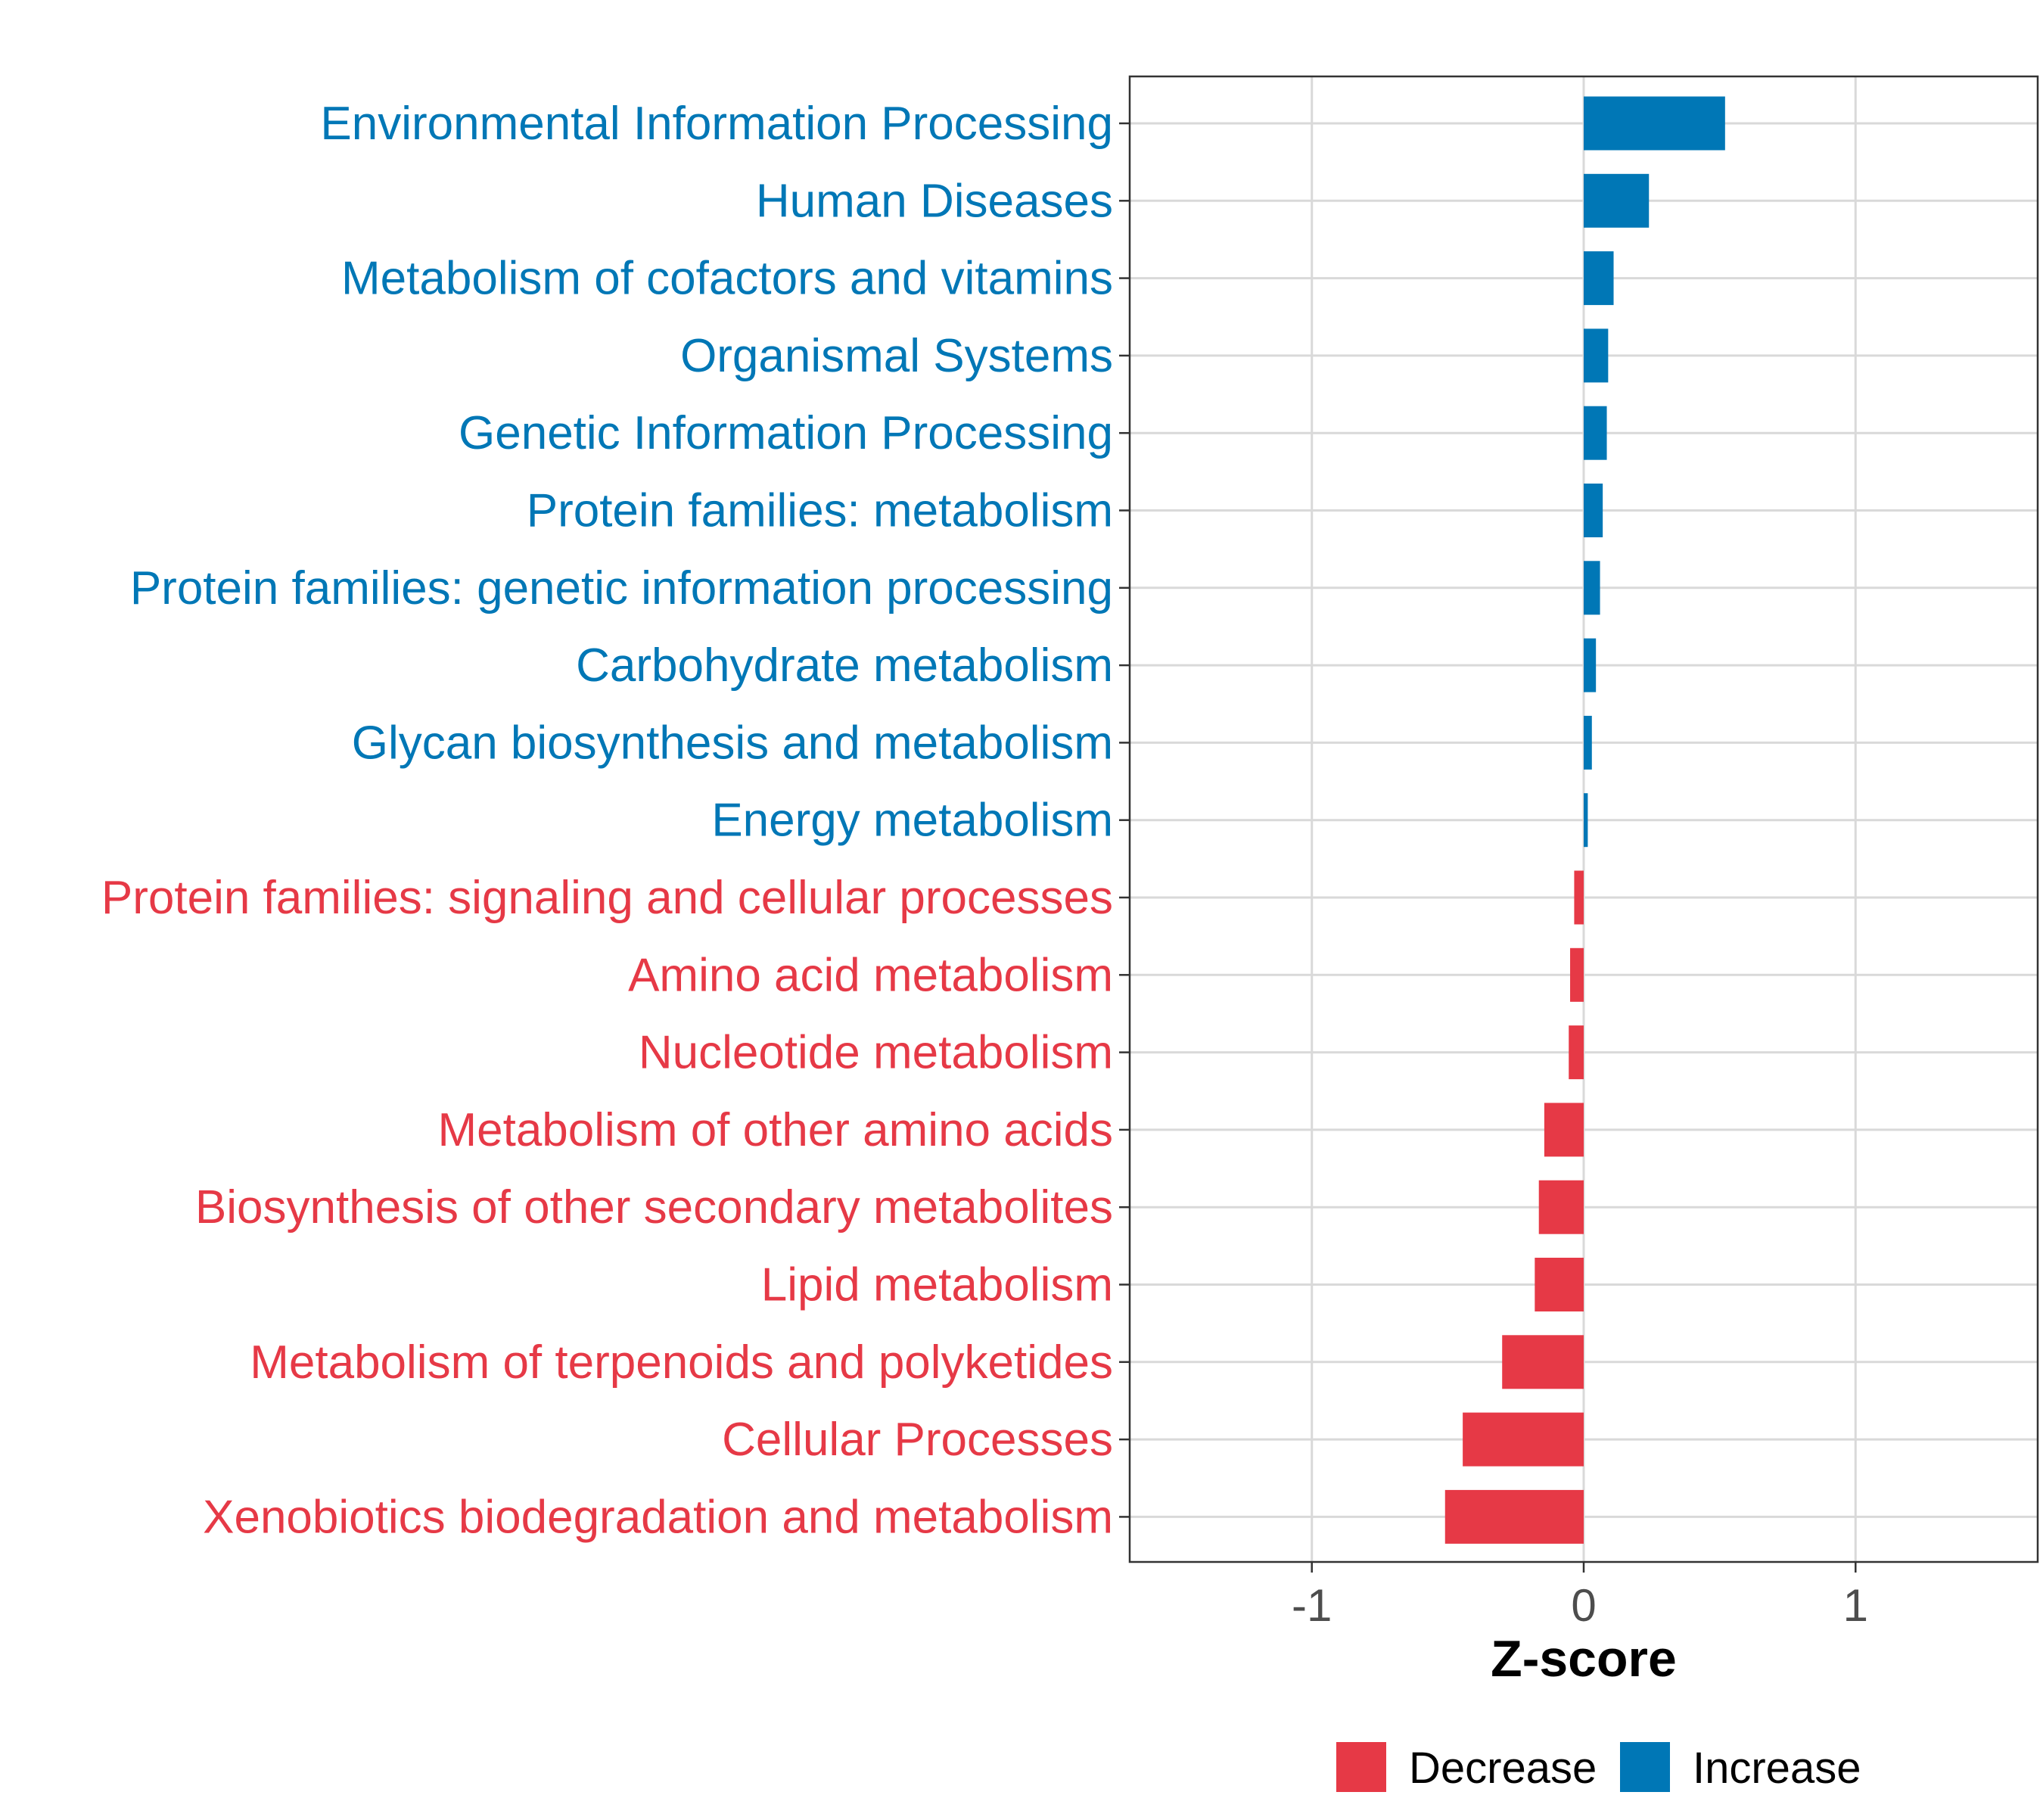 The image size is (2043, 1820). I want to click on legend-key-increase, so click(1645, 1767).